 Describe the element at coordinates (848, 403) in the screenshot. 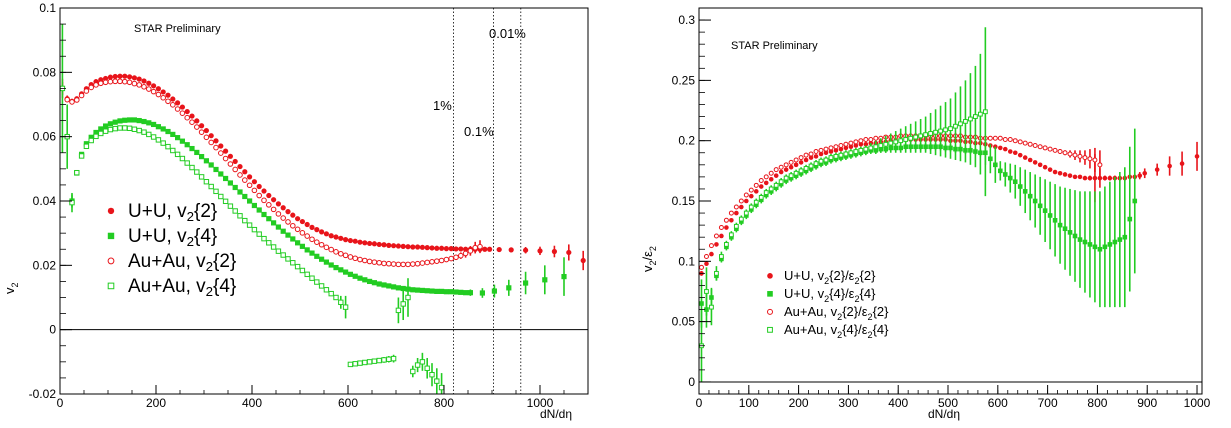

I see `x-tick-label: 300` at that location.